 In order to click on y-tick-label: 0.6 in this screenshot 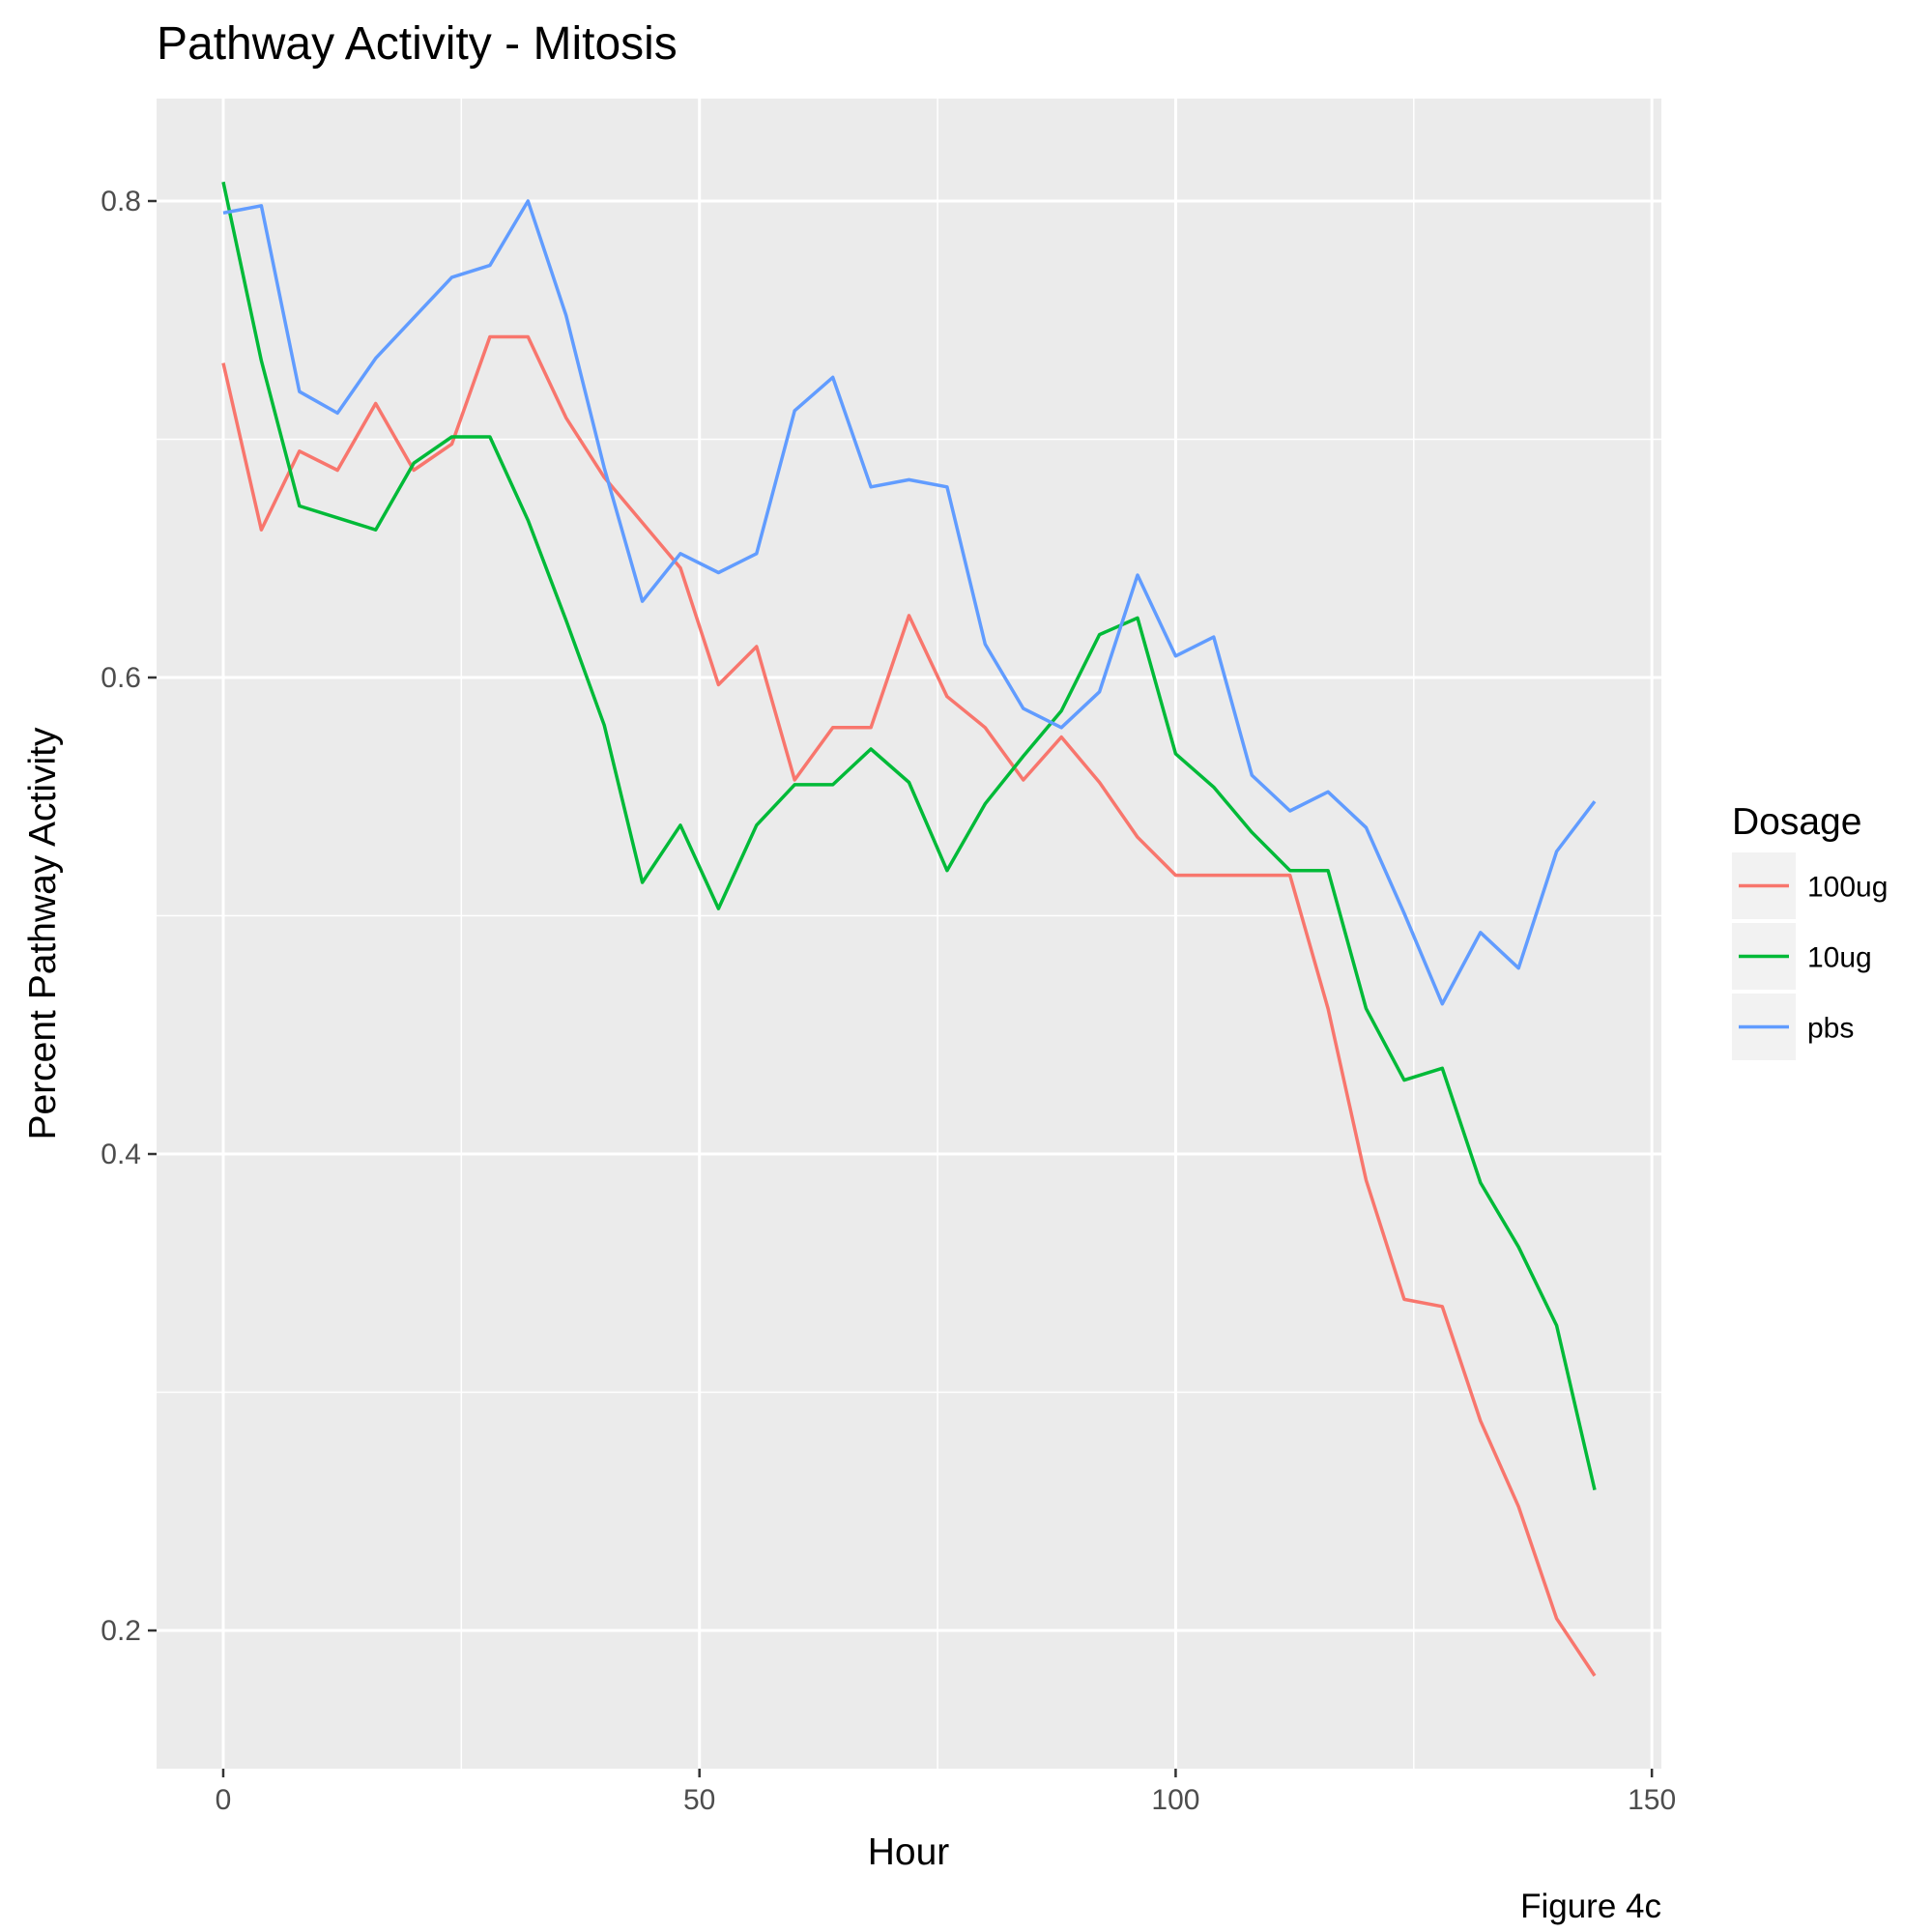, I will do `click(121, 678)`.